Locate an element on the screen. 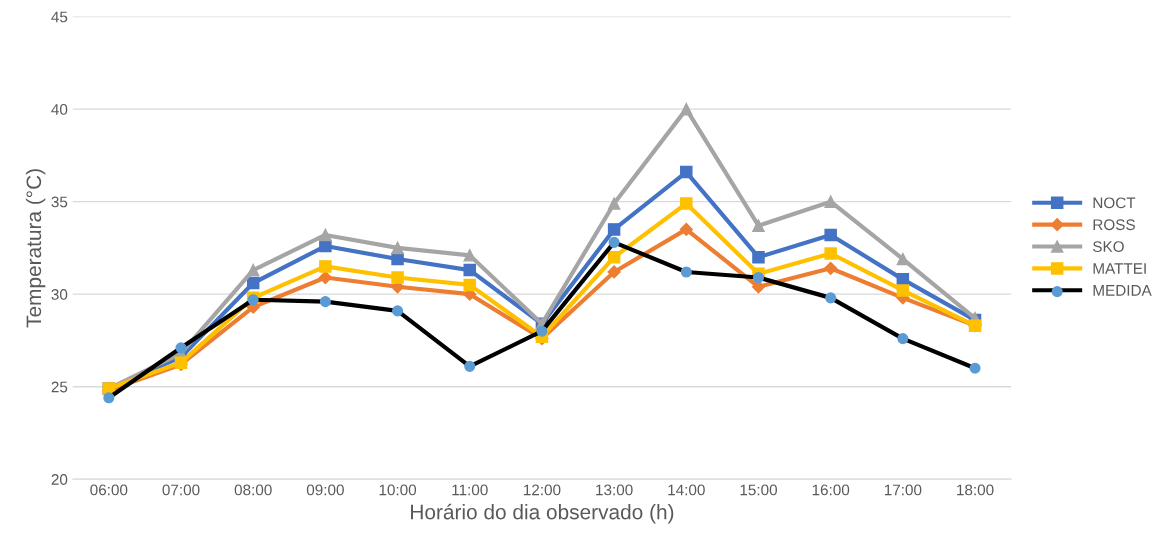 The image size is (1173, 554). x-tick-label: 11:00 is located at coordinates (470, 490).